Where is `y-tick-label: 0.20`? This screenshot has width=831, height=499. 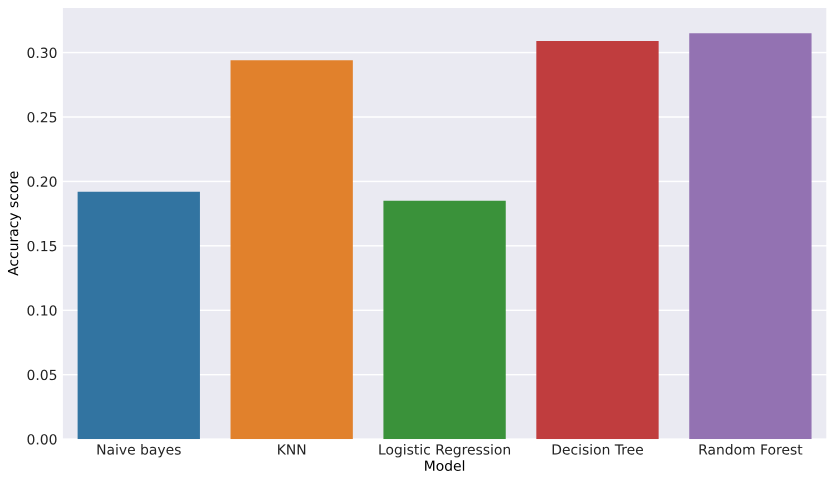
y-tick-label: 0.20 is located at coordinates (42, 181).